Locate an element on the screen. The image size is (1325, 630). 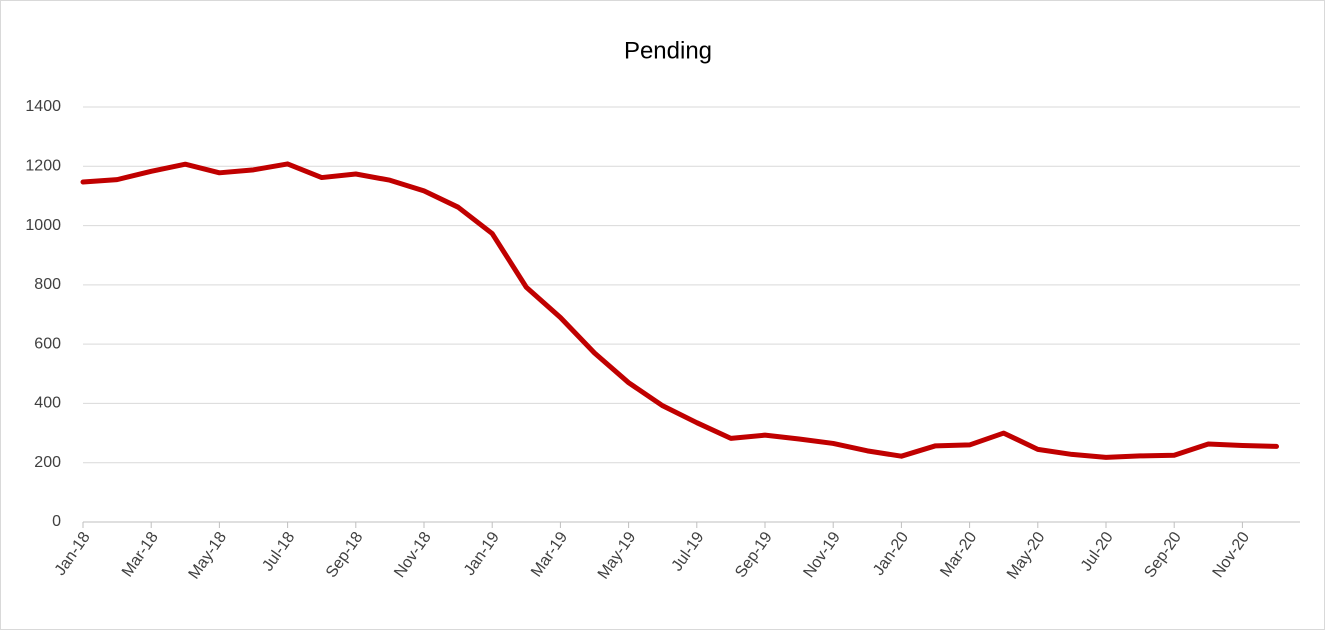
chart-title: Pending is located at coordinates (668, 50).